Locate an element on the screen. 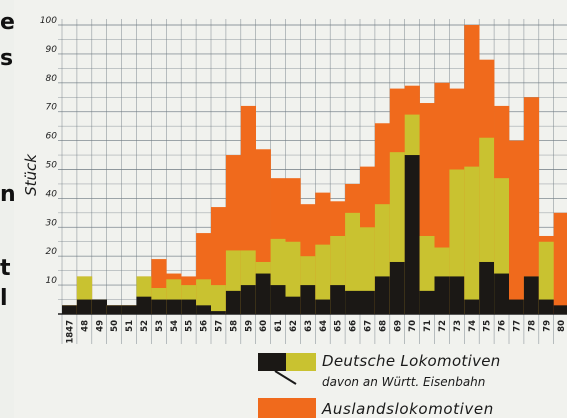  x-tick-55: 55 is located at coordinates (190, 326).